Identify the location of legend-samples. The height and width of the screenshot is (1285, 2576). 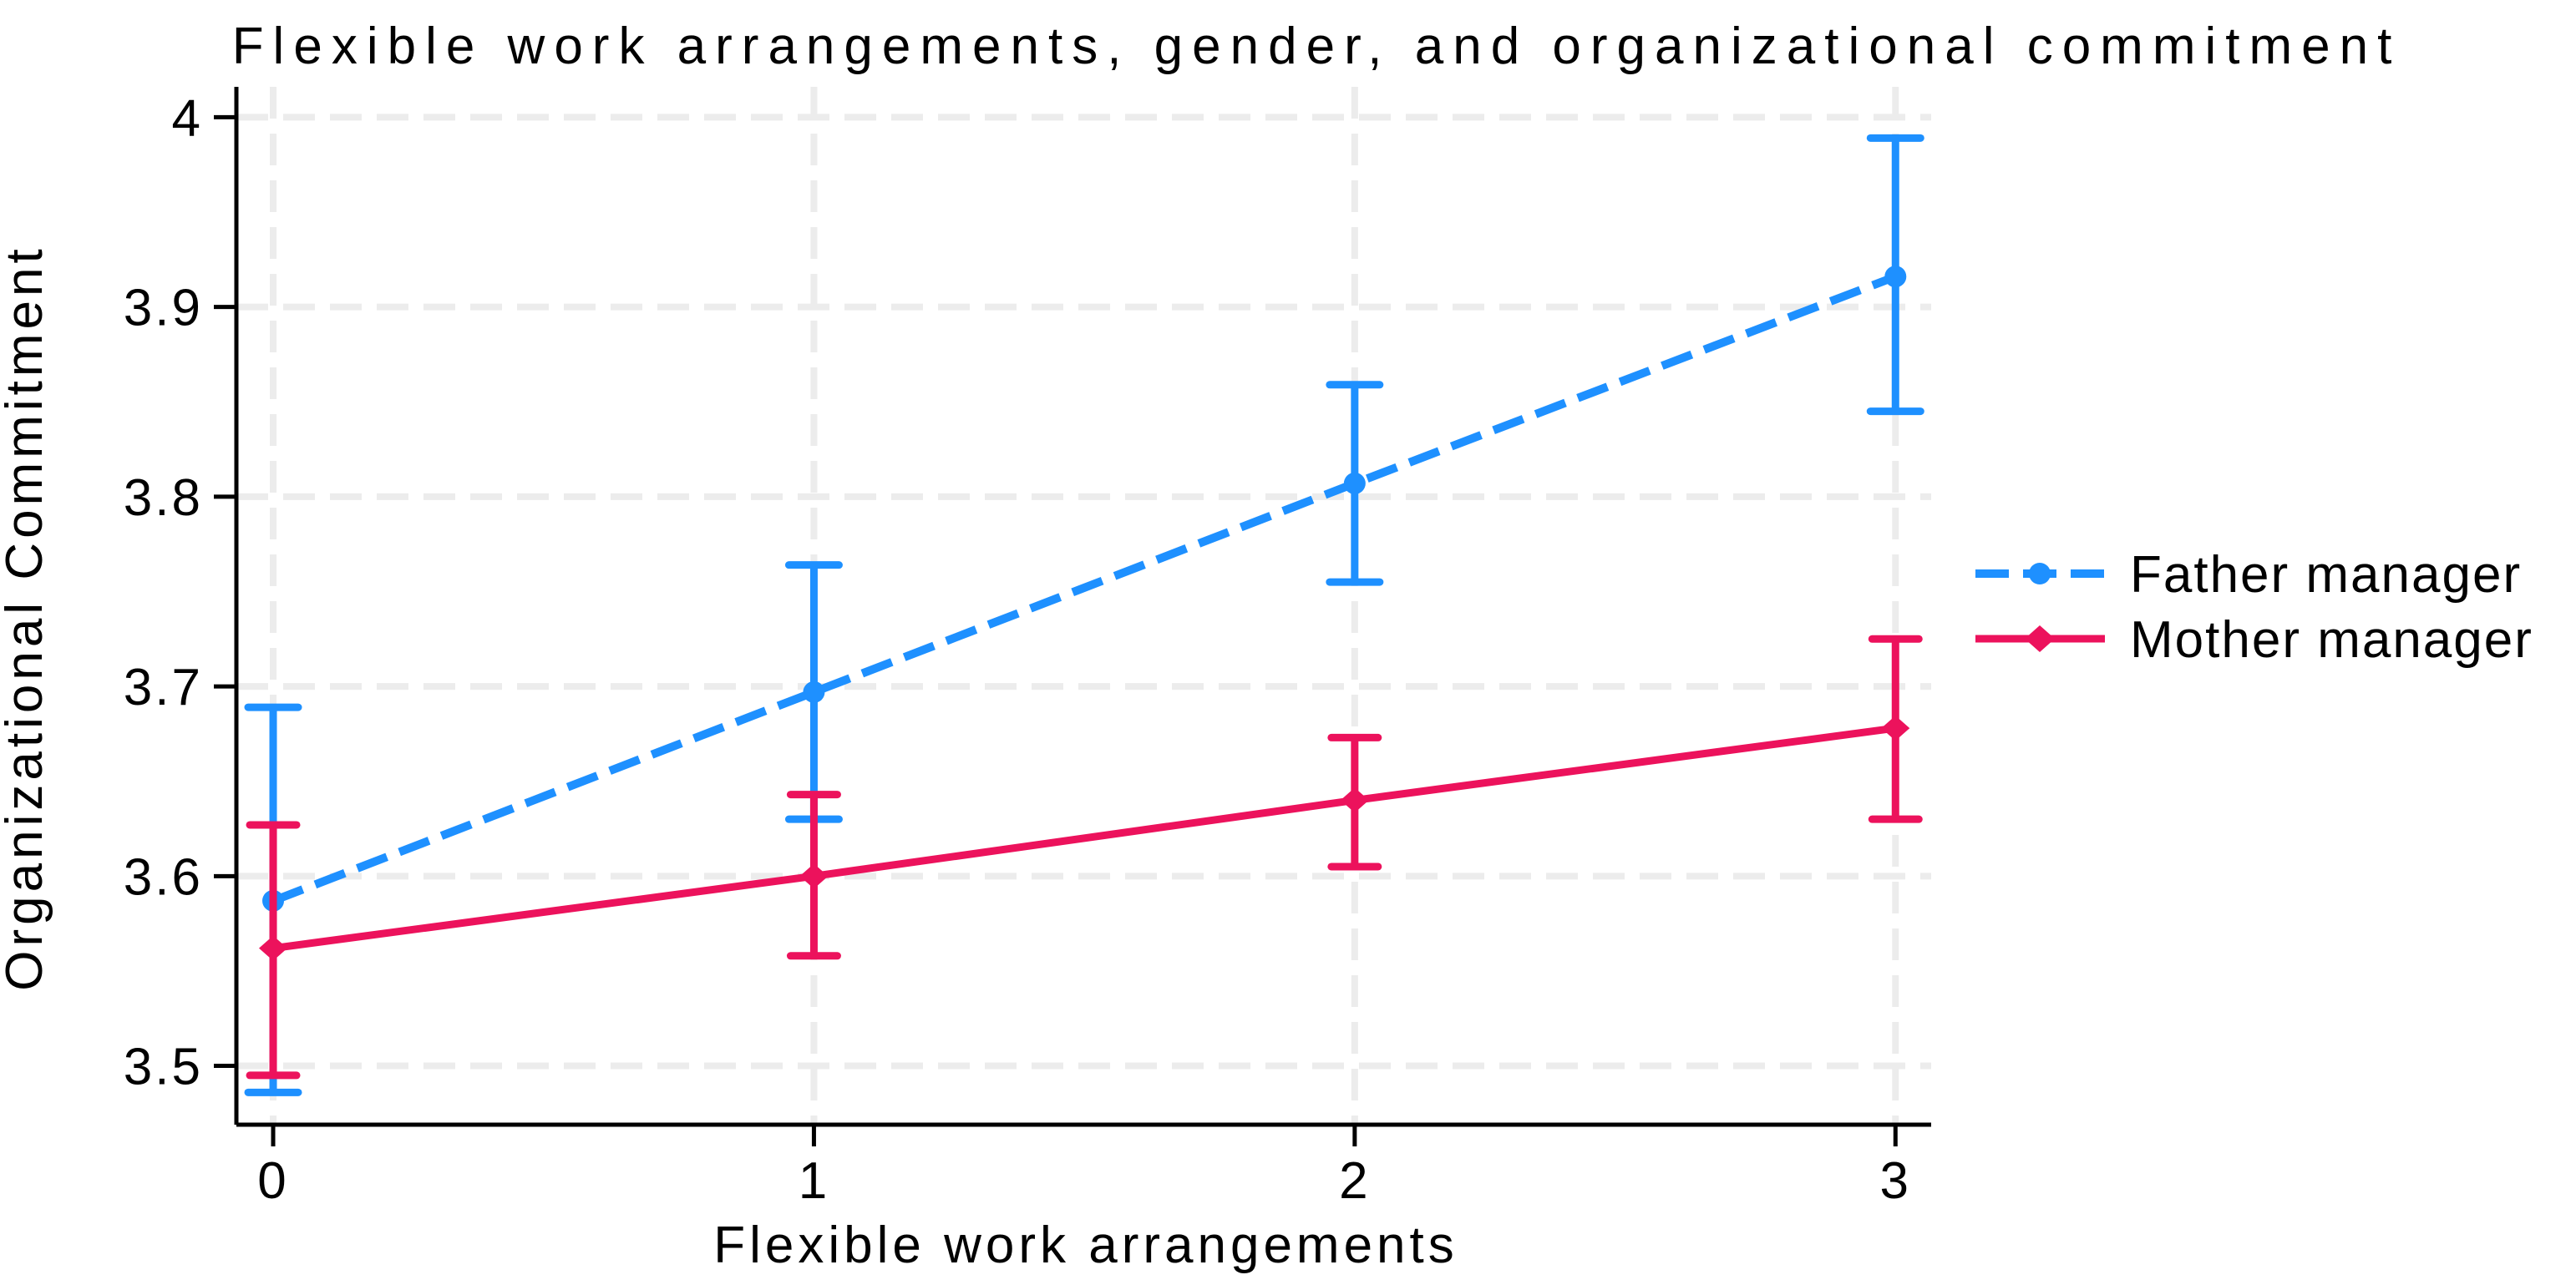
(2040, 607).